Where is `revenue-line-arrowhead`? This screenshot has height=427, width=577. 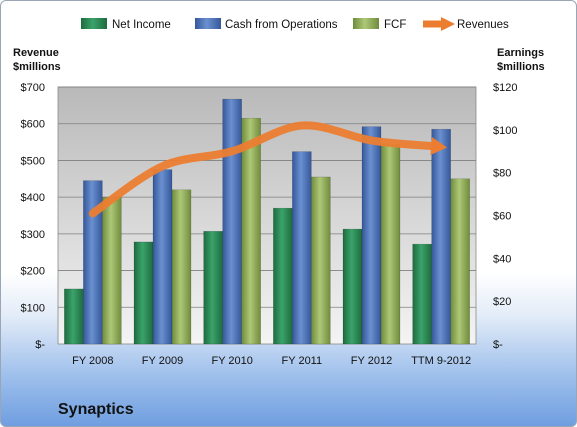 revenue-line-arrowhead is located at coordinates (439, 146).